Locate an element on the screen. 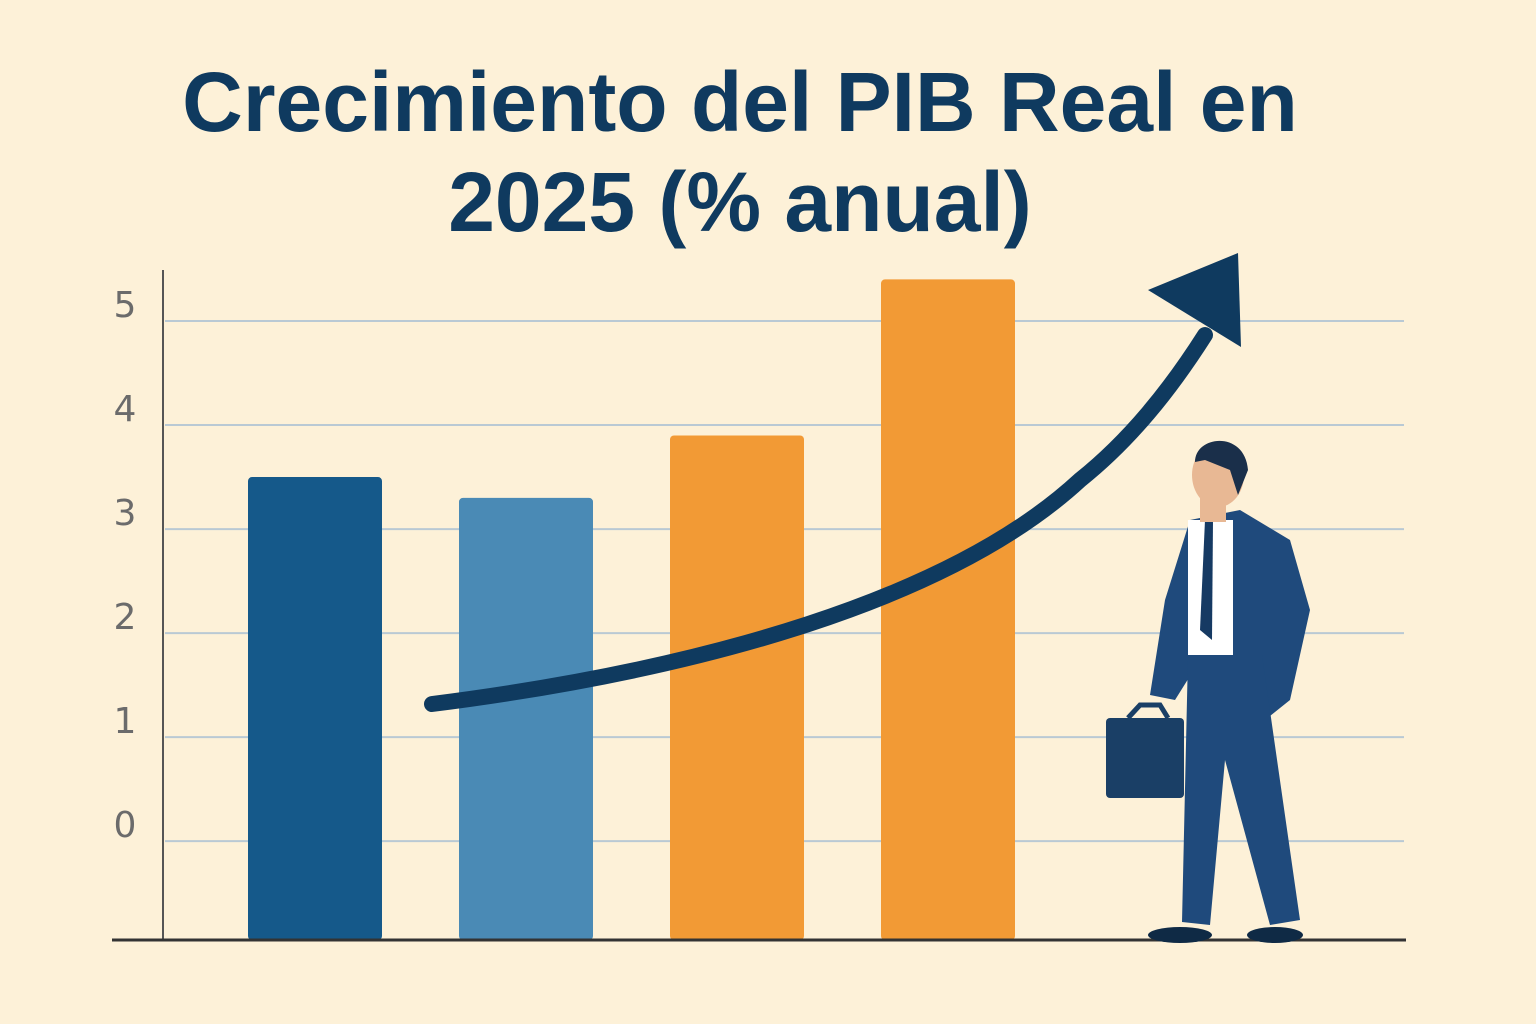 This screenshot has width=1536, height=1024. y-tick-label: 0 is located at coordinates (125, 825).